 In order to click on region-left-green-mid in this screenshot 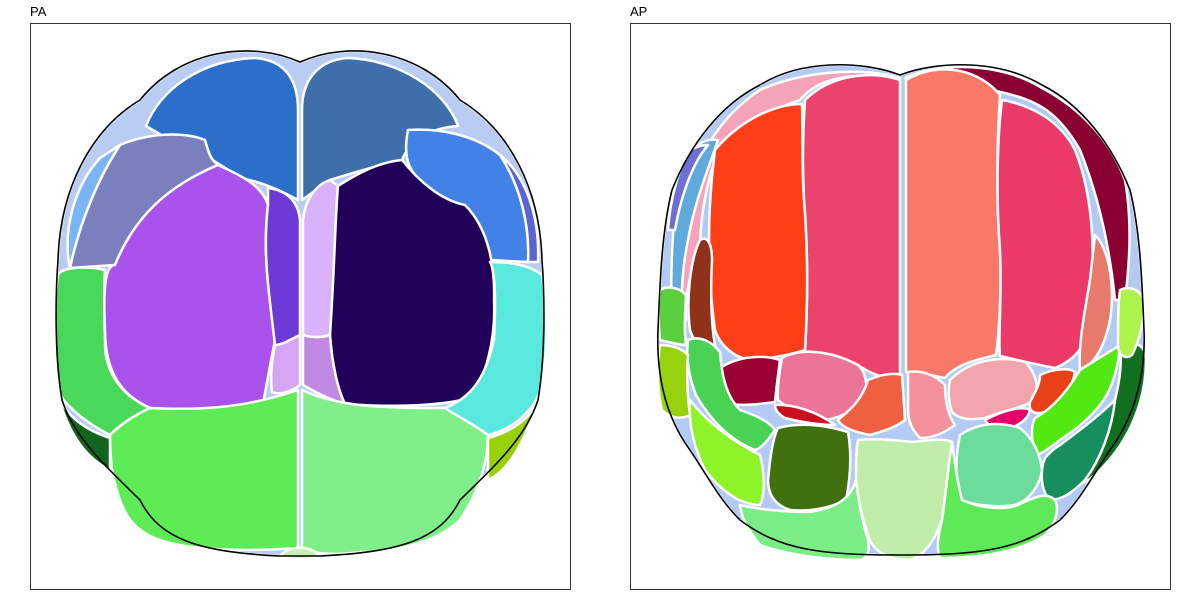, I will do `click(731, 394)`.